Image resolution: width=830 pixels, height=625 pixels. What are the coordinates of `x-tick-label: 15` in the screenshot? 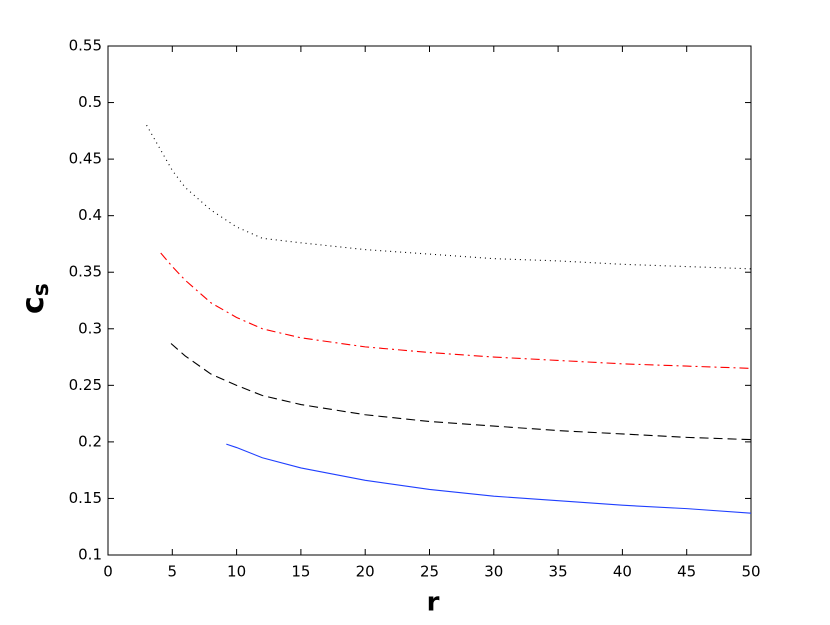 It's located at (300, 572).